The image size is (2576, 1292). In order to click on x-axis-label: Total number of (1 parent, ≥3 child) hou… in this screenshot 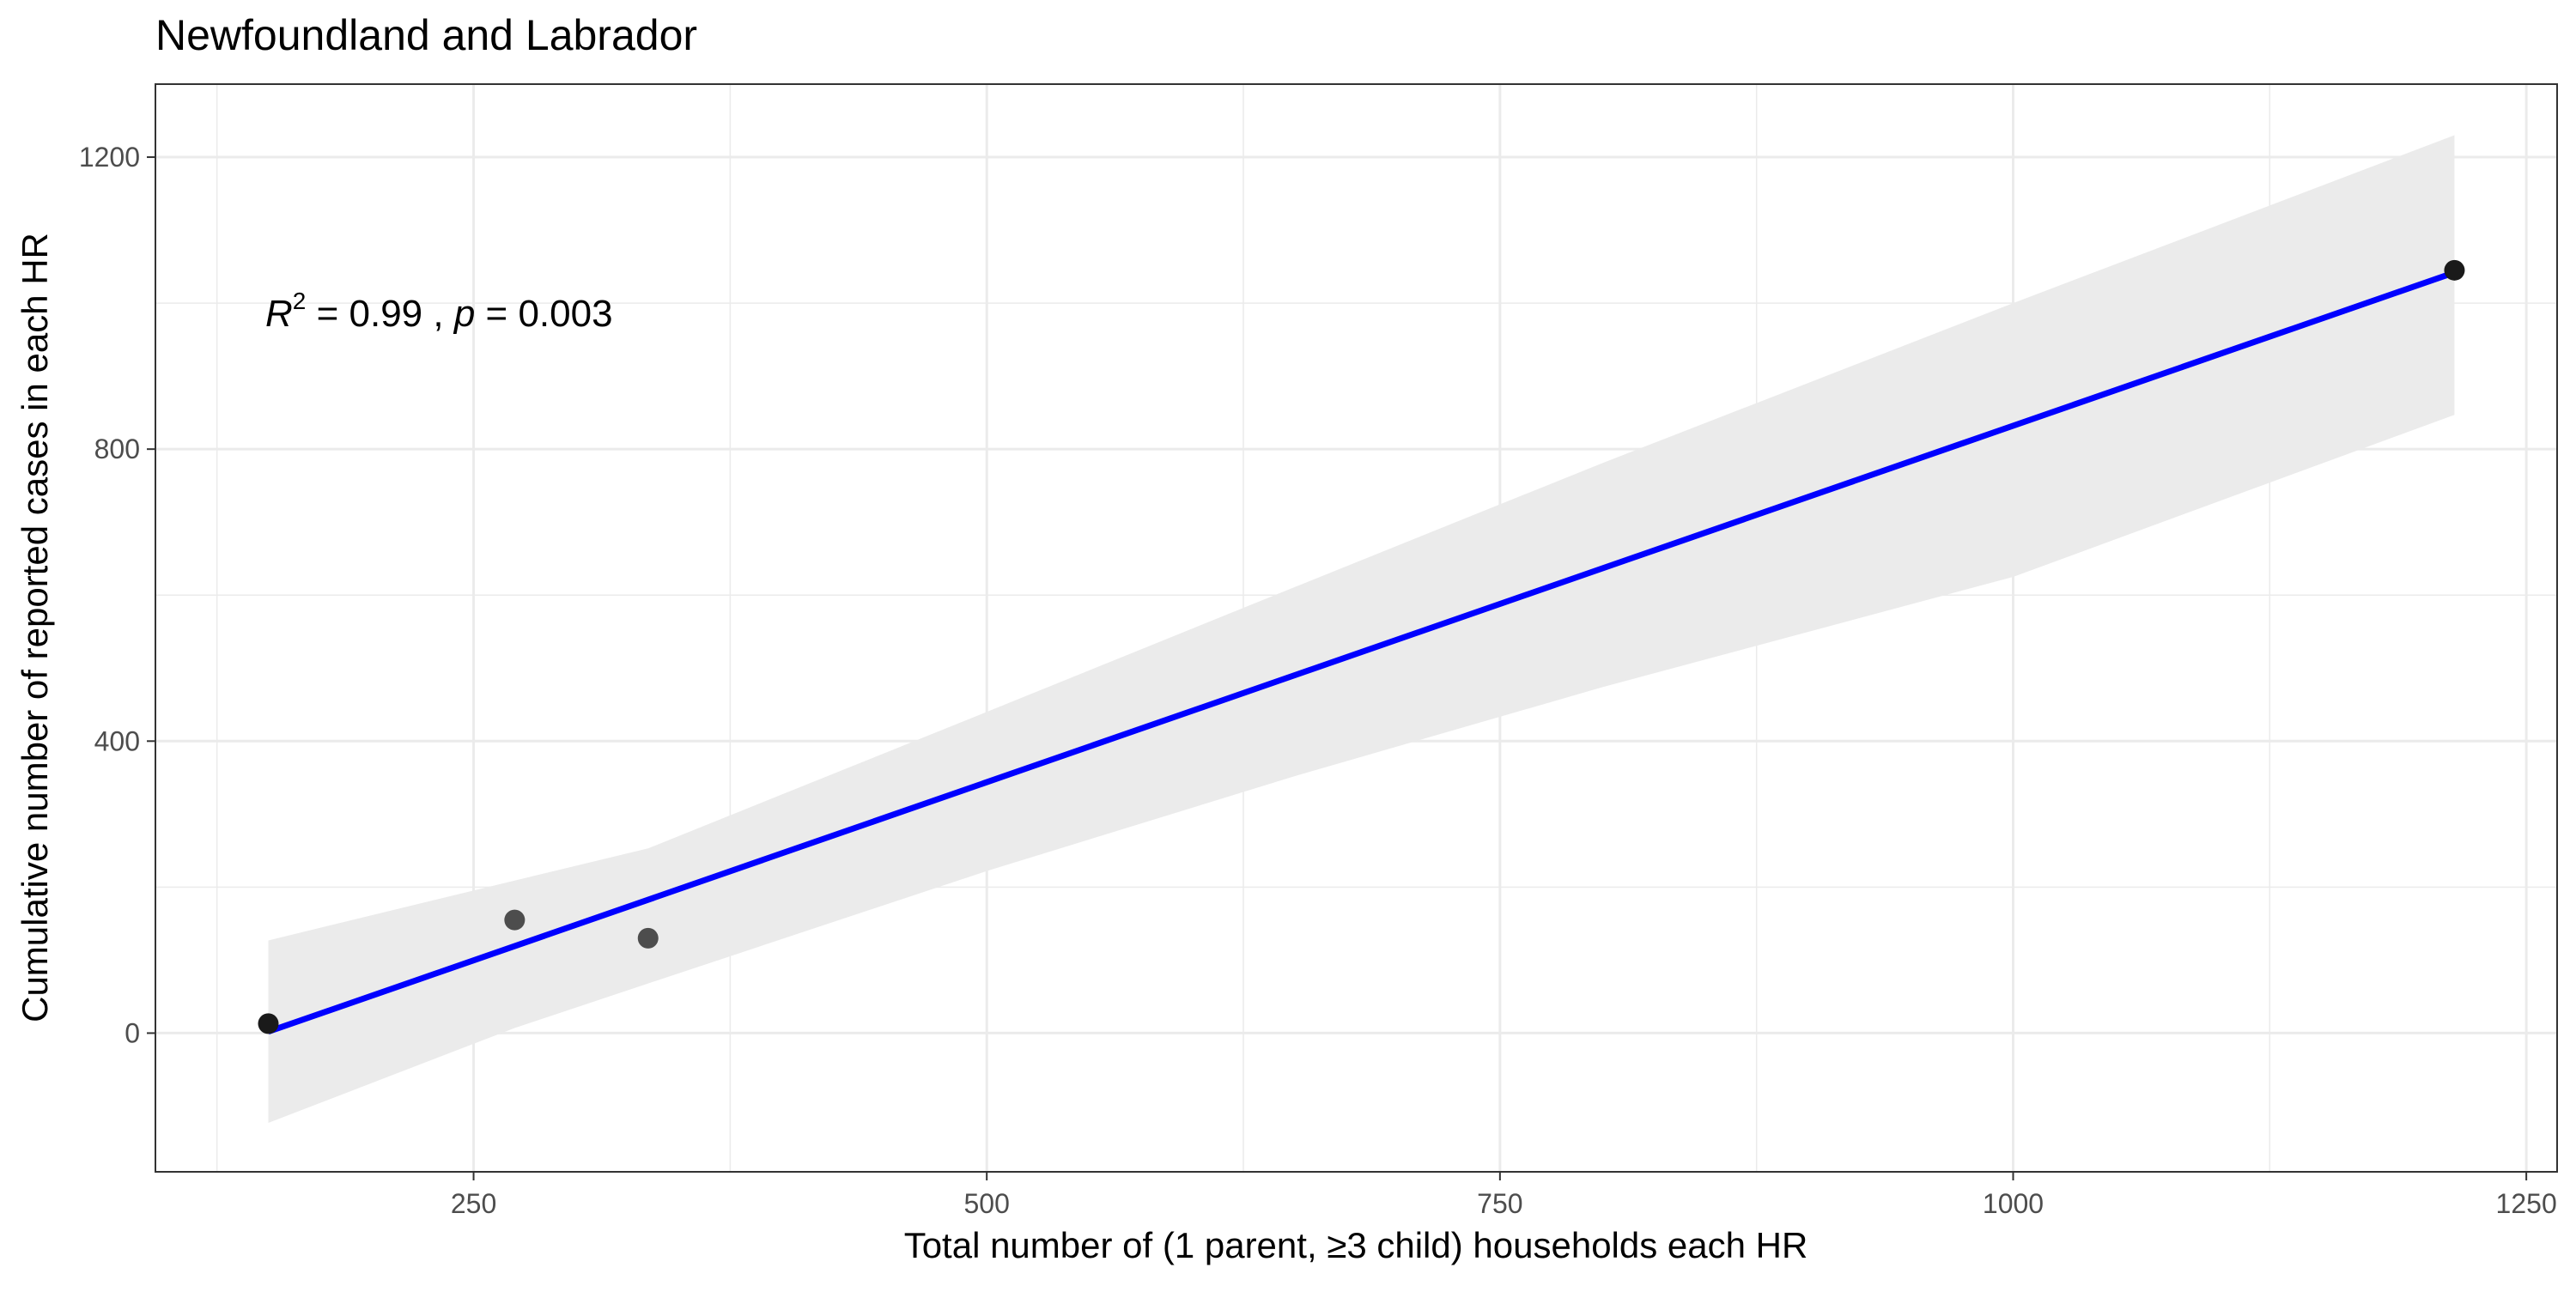, I will do `click(1356, 1245)`.